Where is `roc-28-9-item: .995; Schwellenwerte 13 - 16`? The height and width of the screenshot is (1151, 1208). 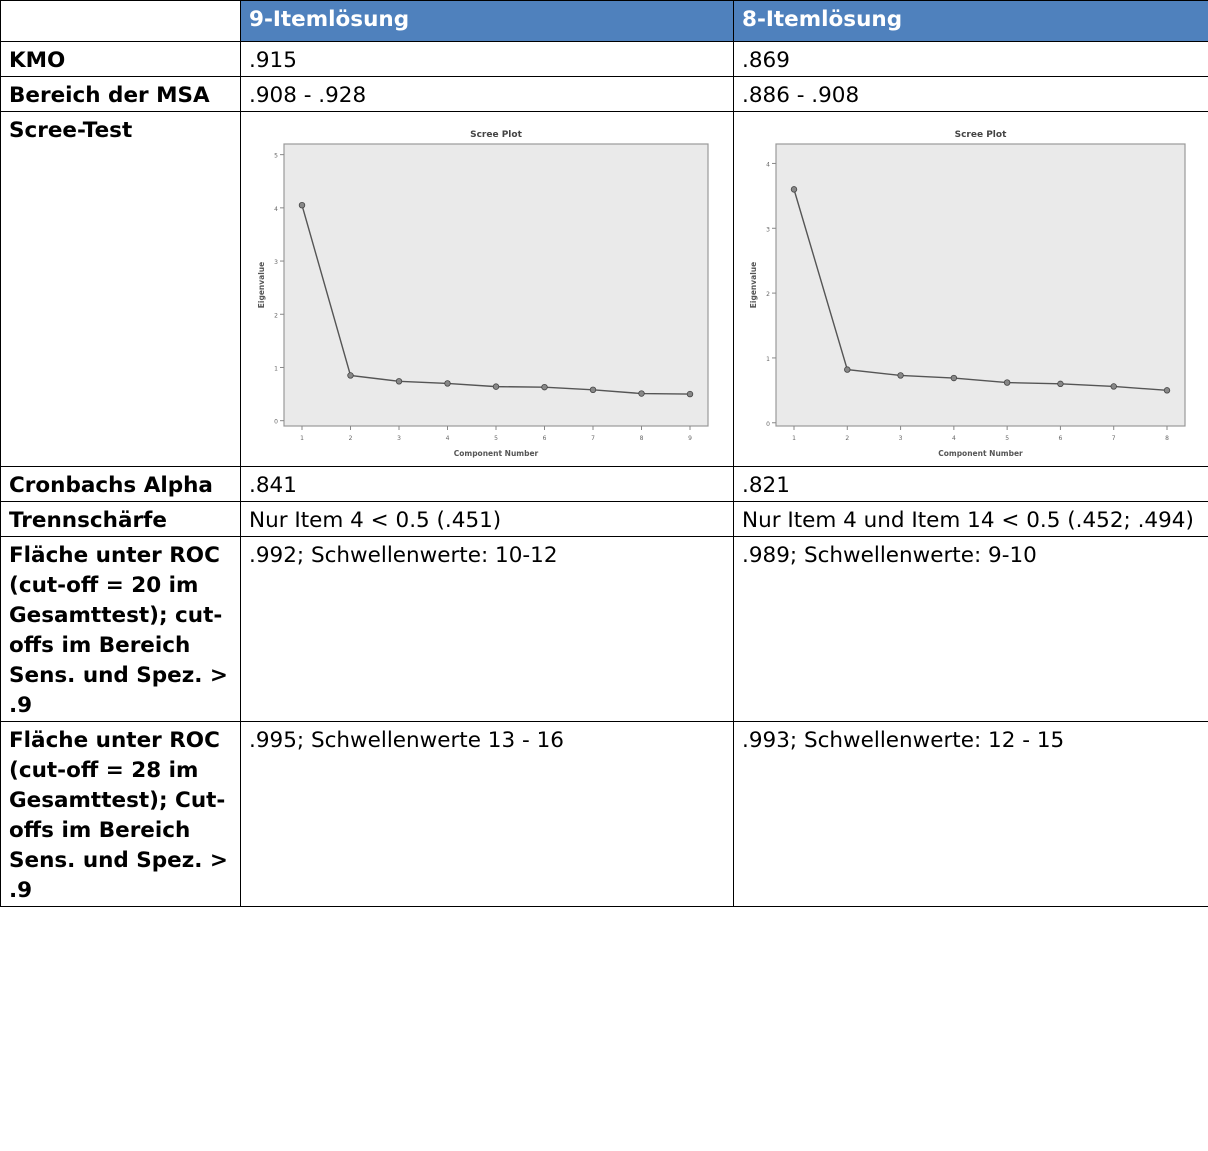 roc-28-9-item: .995; Schwellenwerte 13 - 16 is located at coordinates (487, 814).